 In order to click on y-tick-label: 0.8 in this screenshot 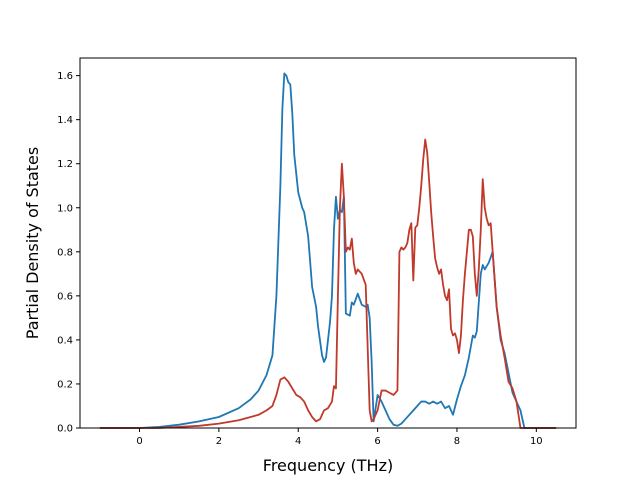, I will do `click(65, 252)`.